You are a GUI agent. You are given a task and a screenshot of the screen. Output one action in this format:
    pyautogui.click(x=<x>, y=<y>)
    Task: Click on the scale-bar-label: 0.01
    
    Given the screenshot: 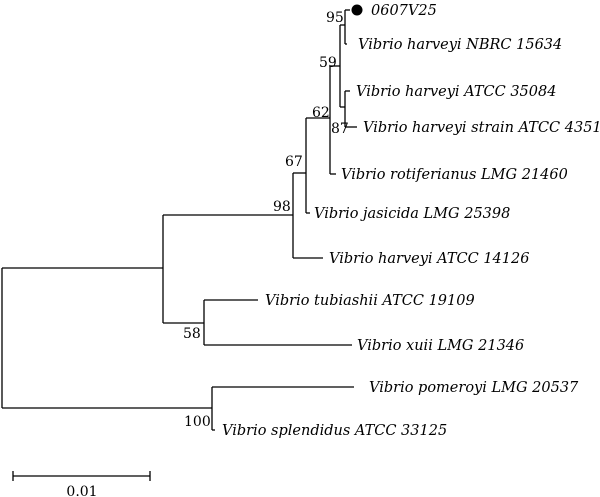 What is the action you would take?
    pyautogui.click(x=81, y=490)
    